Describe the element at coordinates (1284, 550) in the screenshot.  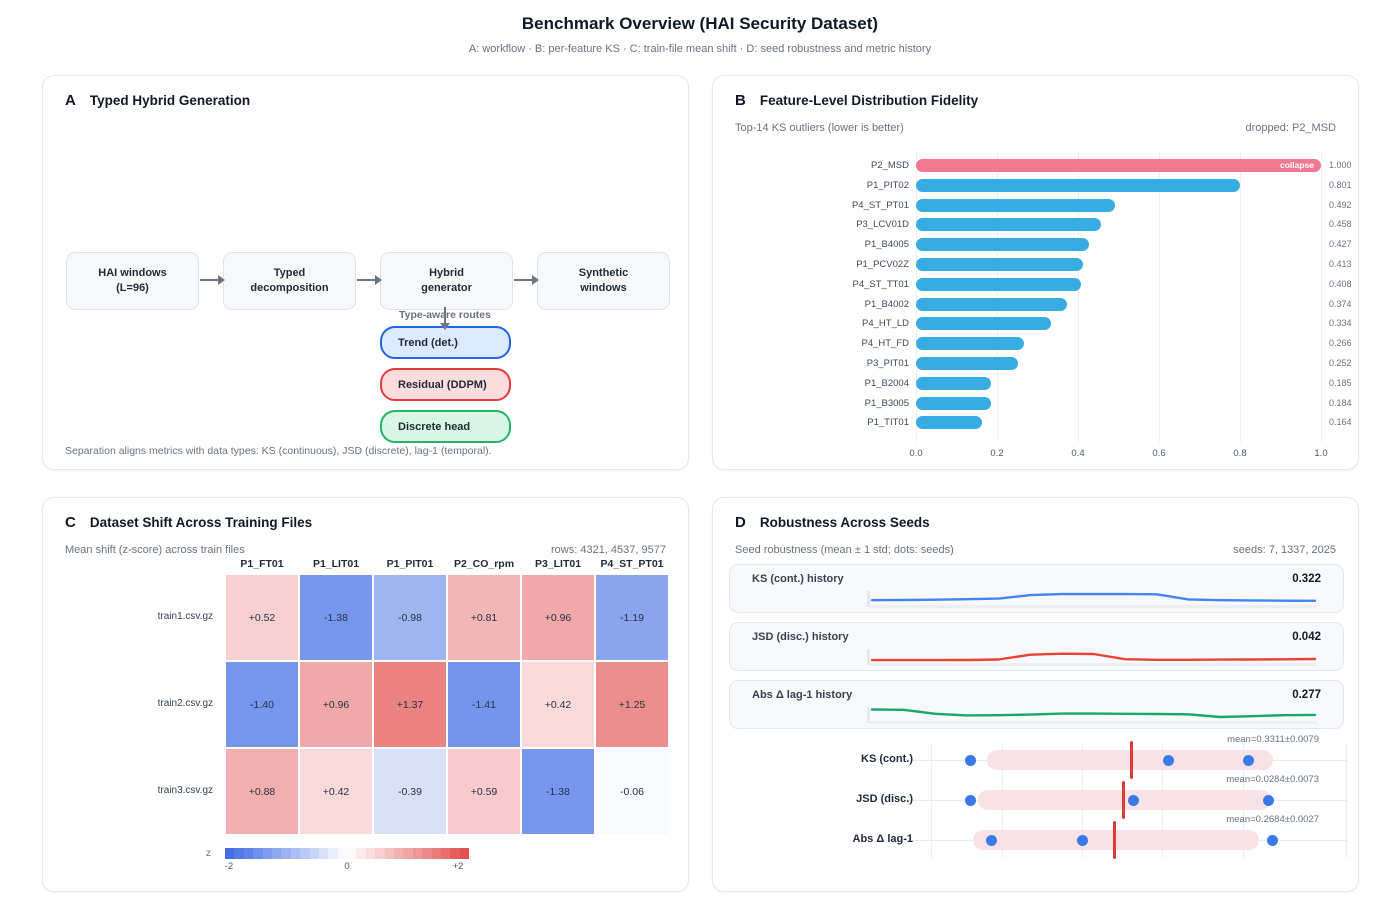
I see `panel-d-note: seeds: 7, 1337, 2025` at that location.